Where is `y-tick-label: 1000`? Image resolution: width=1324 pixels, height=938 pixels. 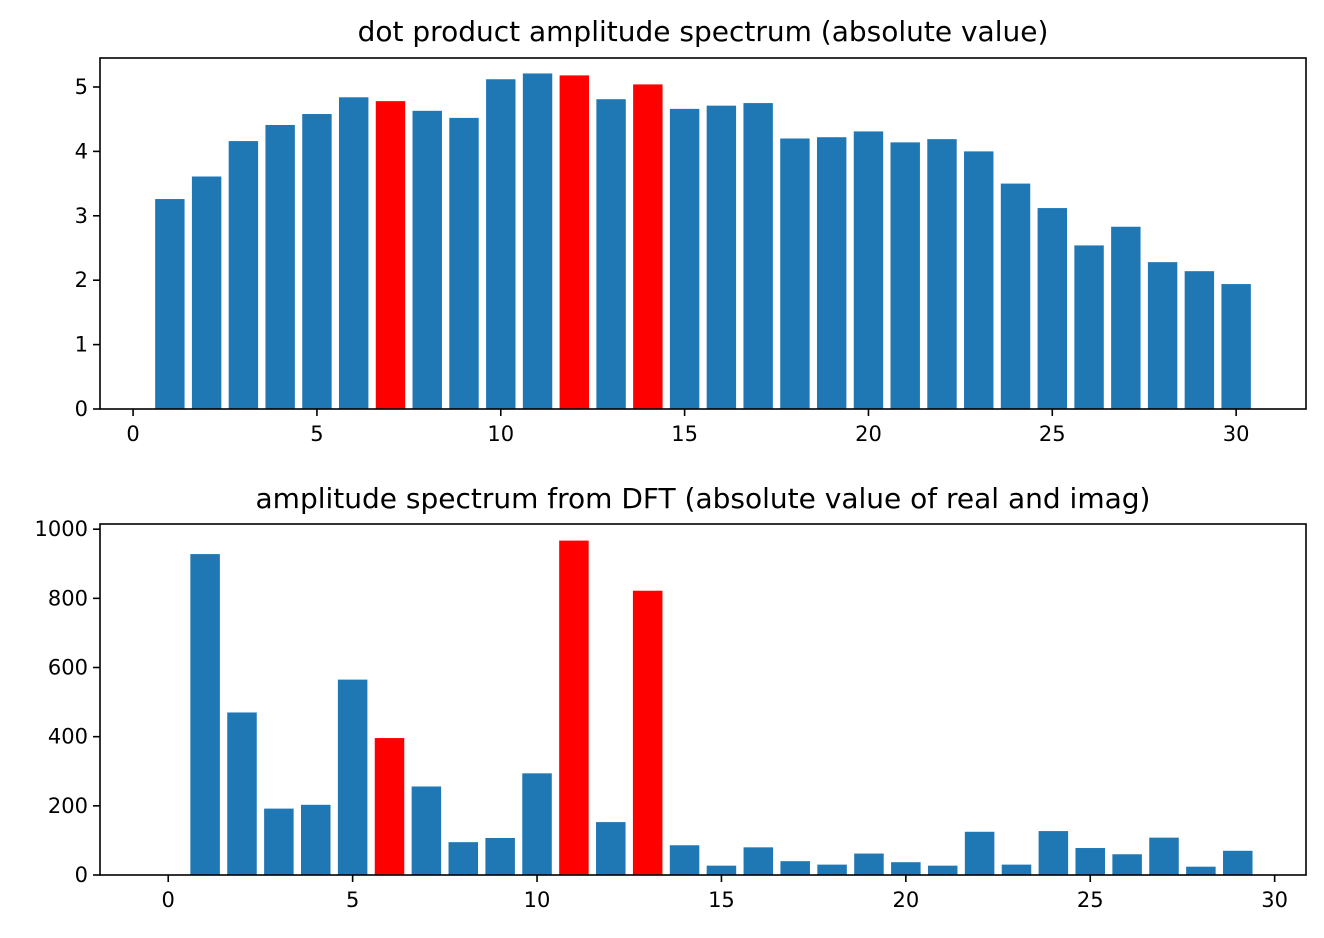
y-tick-label: 1000 is located at coordinates (61, 529).